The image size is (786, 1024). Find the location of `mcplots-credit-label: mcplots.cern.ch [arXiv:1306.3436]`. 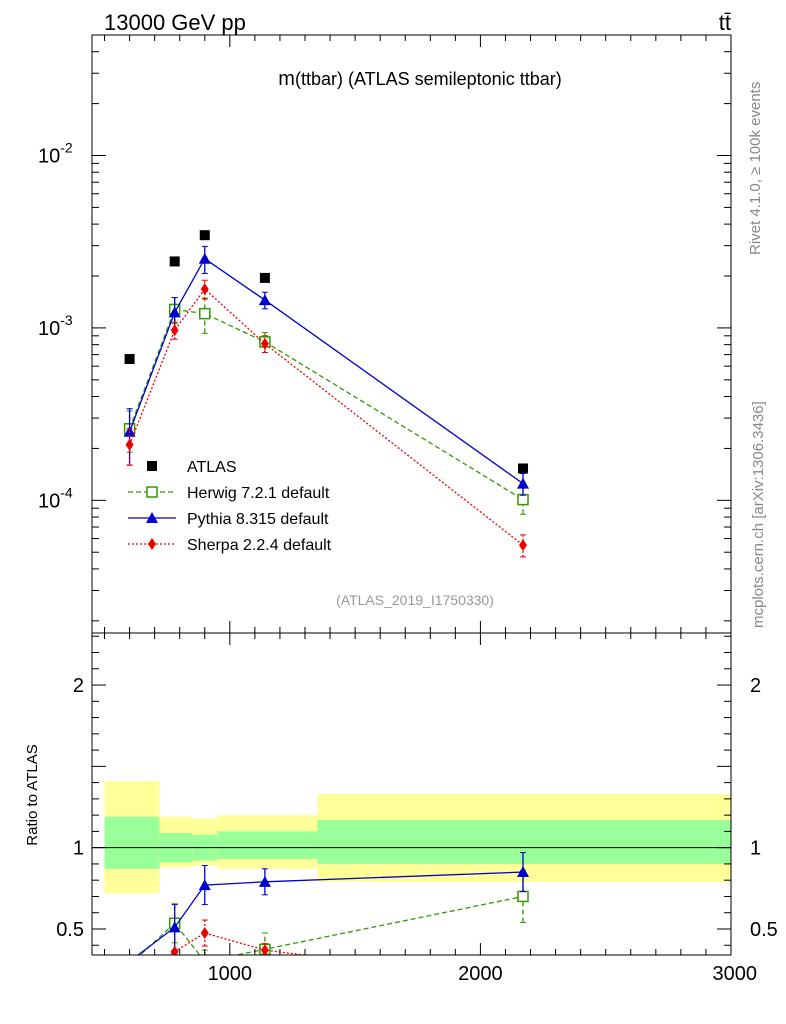

mcplots-credit-label: mcplots.cern.ch [arXiv:1306.3436] is located at coordinates (758, 514).